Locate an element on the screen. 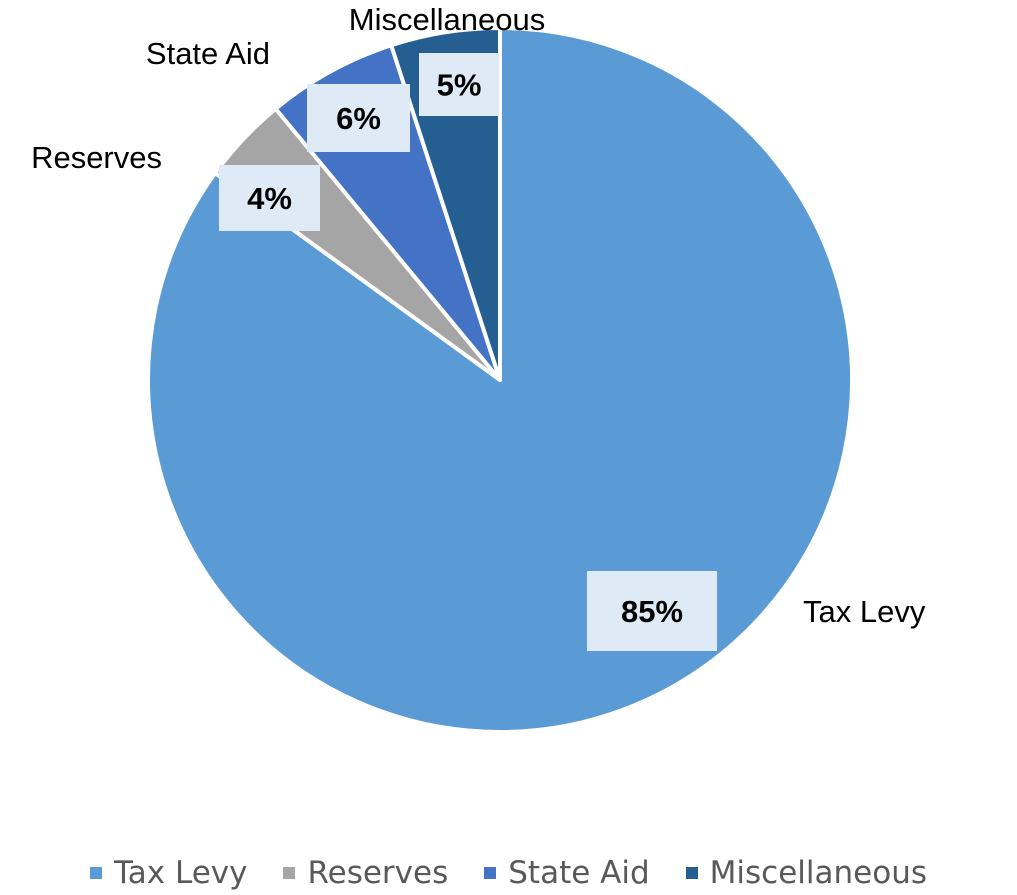  category-label-tax-levy: Tax Levy is located at coordinates (864, 611).